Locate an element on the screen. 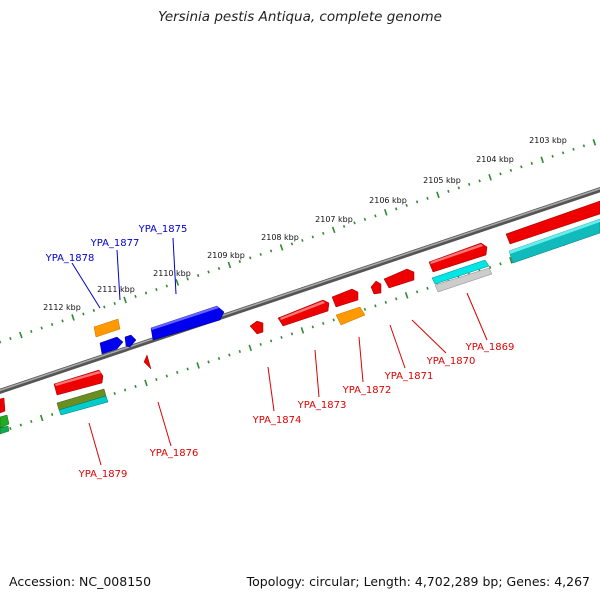 The height and width of the screenshot is (600, 600). feature-green-left is located at coordinates (5, 421).